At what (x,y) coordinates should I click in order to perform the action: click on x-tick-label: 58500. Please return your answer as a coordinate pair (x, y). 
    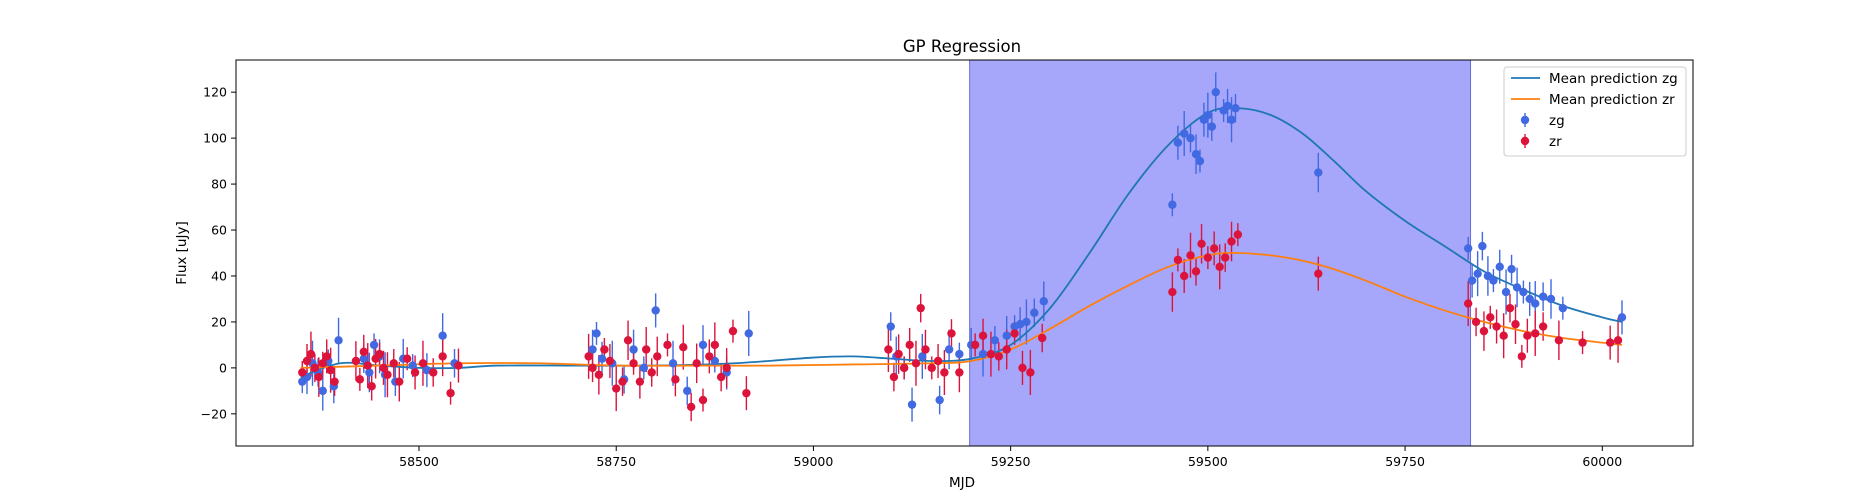
    Looking at the image, I should click on (419, 461).